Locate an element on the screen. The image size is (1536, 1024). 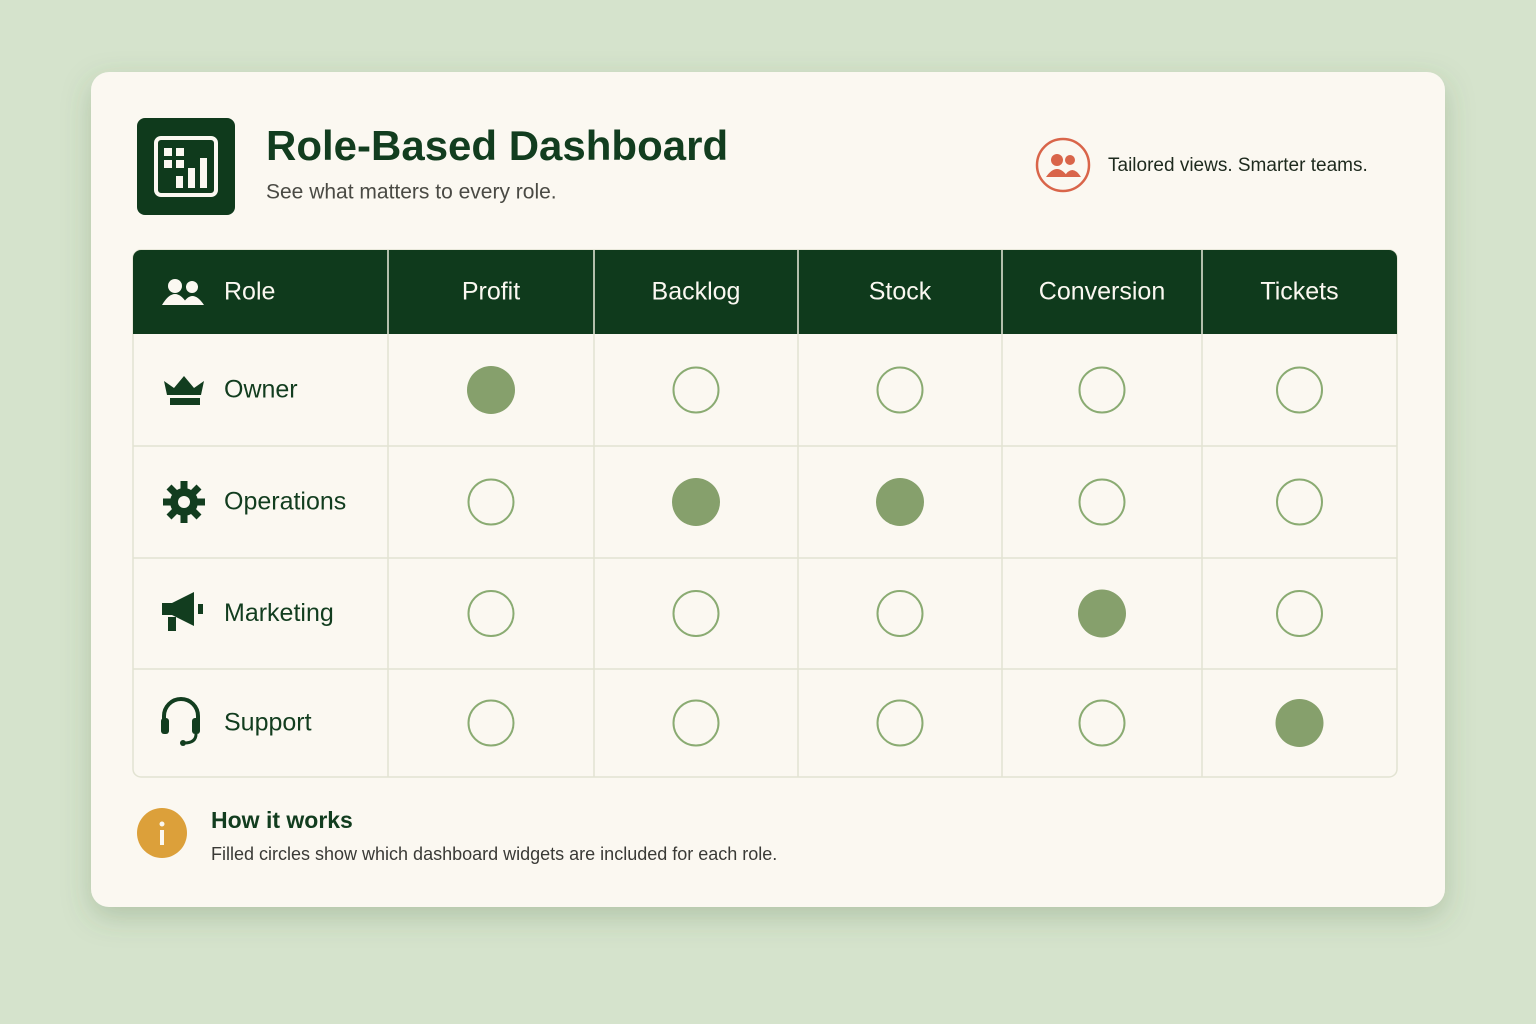
app-icon is located at coordinates (186, 166).